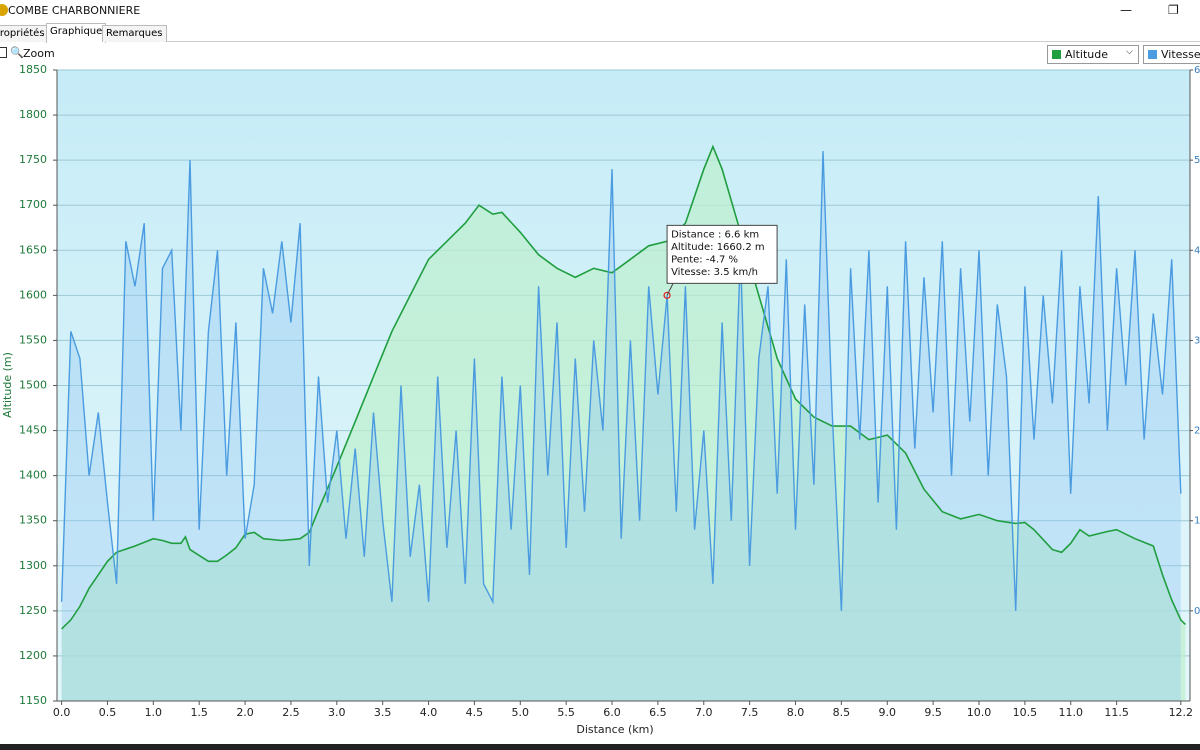 The height and width of the screenshot is (750, 1200). Describe the element at coordinates (933, 712) in the screenshot. I see `x-tick-label: 9.5` at that location.